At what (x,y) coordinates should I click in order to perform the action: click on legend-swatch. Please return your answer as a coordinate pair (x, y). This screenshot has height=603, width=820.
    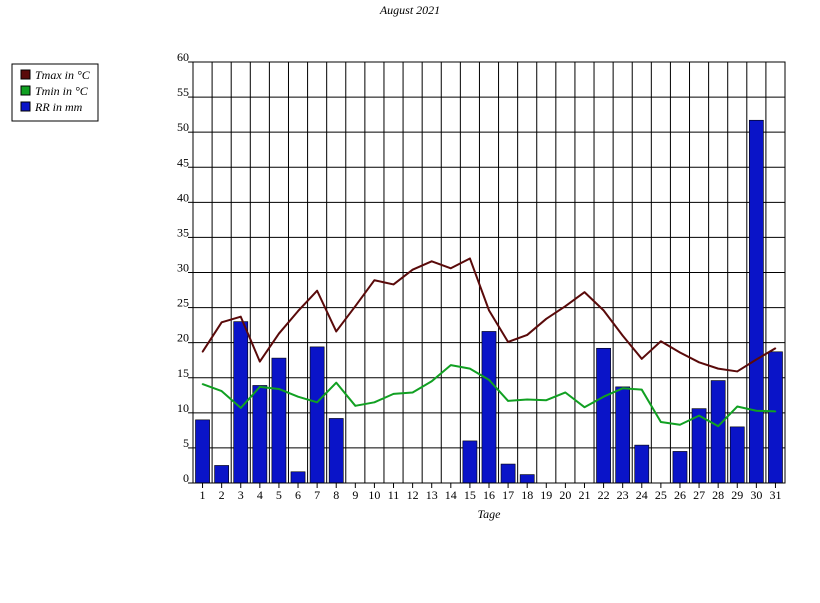
    Looking at the image, I should click on (25, 74).